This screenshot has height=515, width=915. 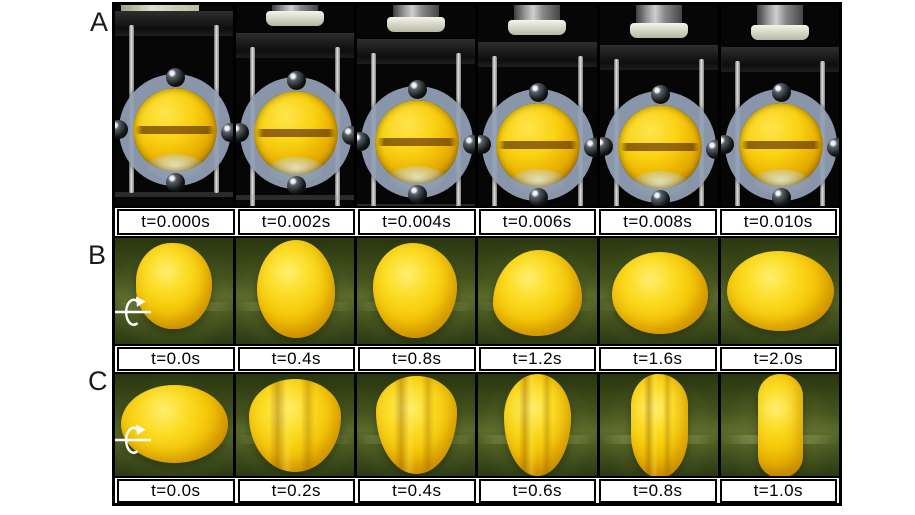 I want to click on time-label: t=0.008s, so click(x=658, y=222).